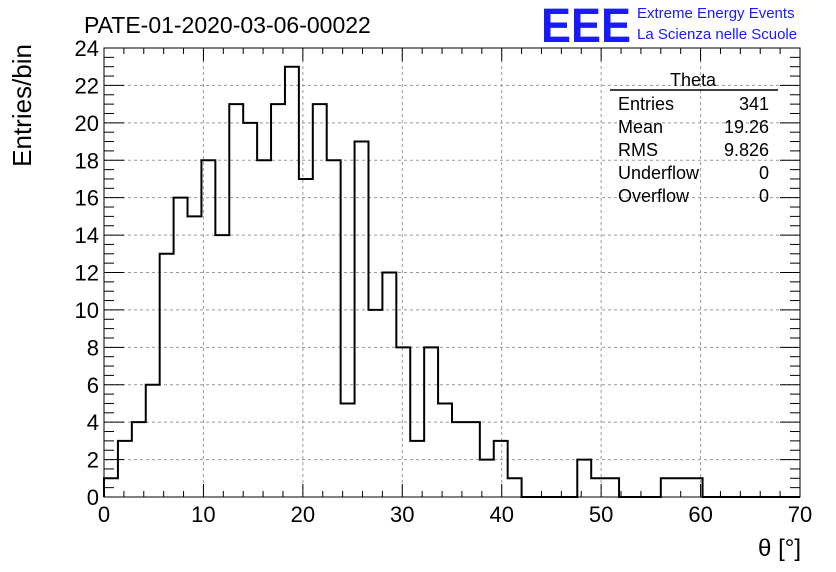  What do you see at coordinates (93, 460) in the screenshot?
I see `y-tick-label: 2` at bounding box center [93, 460].